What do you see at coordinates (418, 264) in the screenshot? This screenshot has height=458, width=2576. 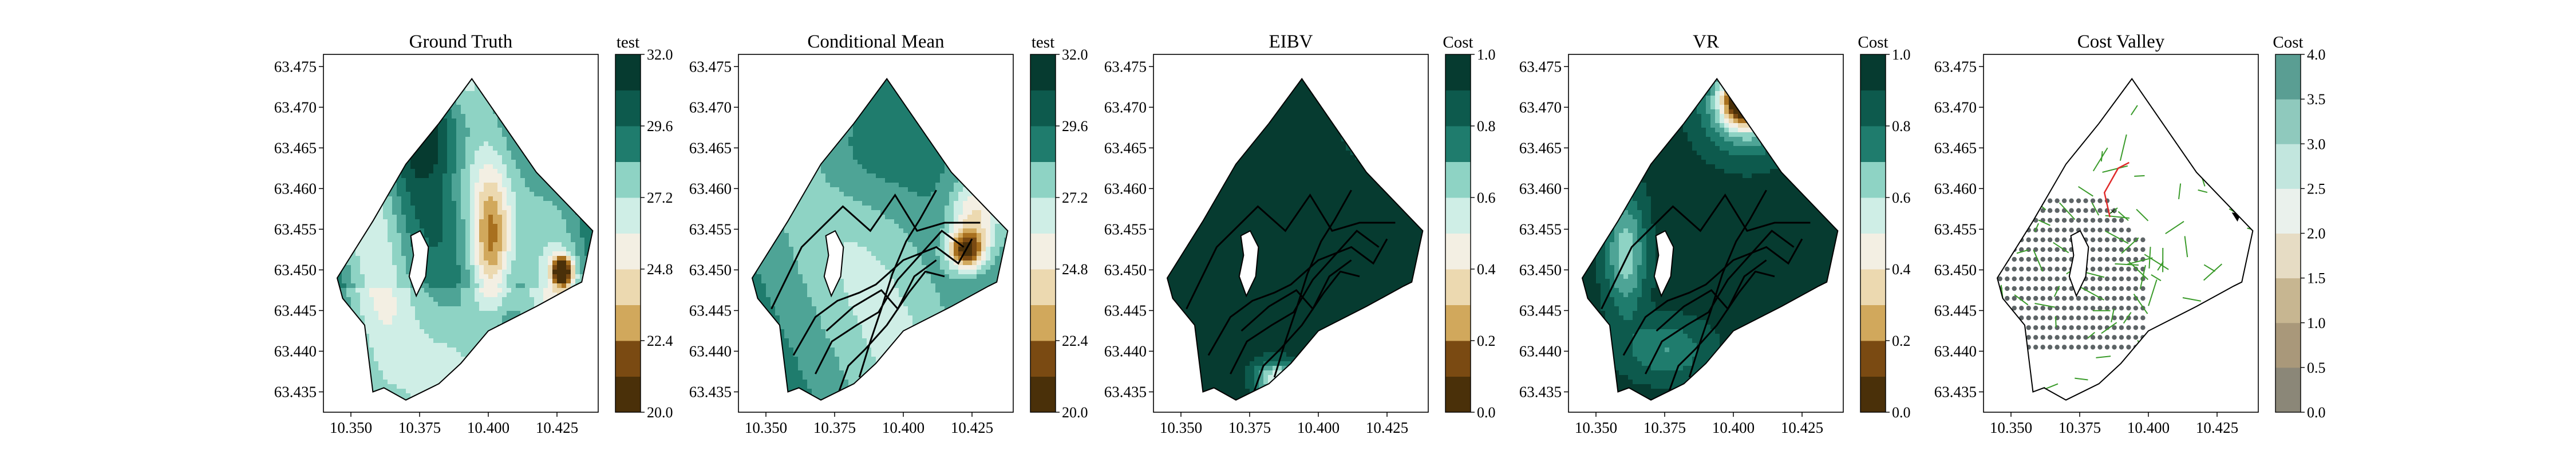 I see `island-outline` at bounding box center [418, 264].